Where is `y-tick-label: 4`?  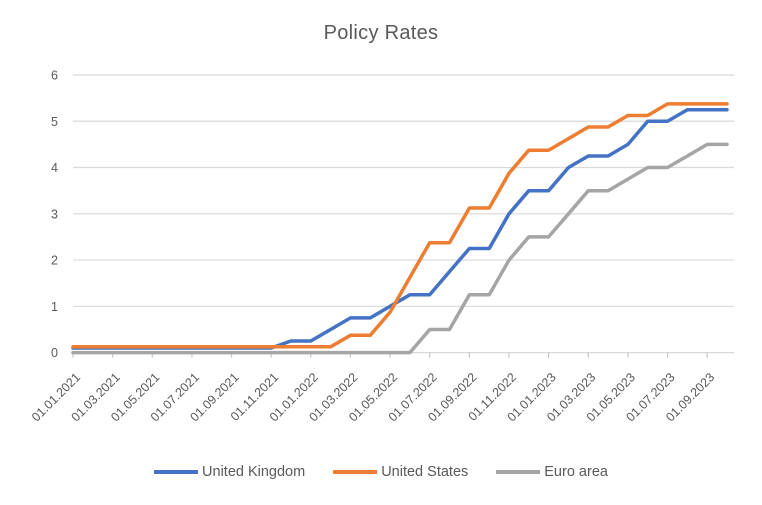 y-tick-label: 4 is located at coordinates (54, 168).